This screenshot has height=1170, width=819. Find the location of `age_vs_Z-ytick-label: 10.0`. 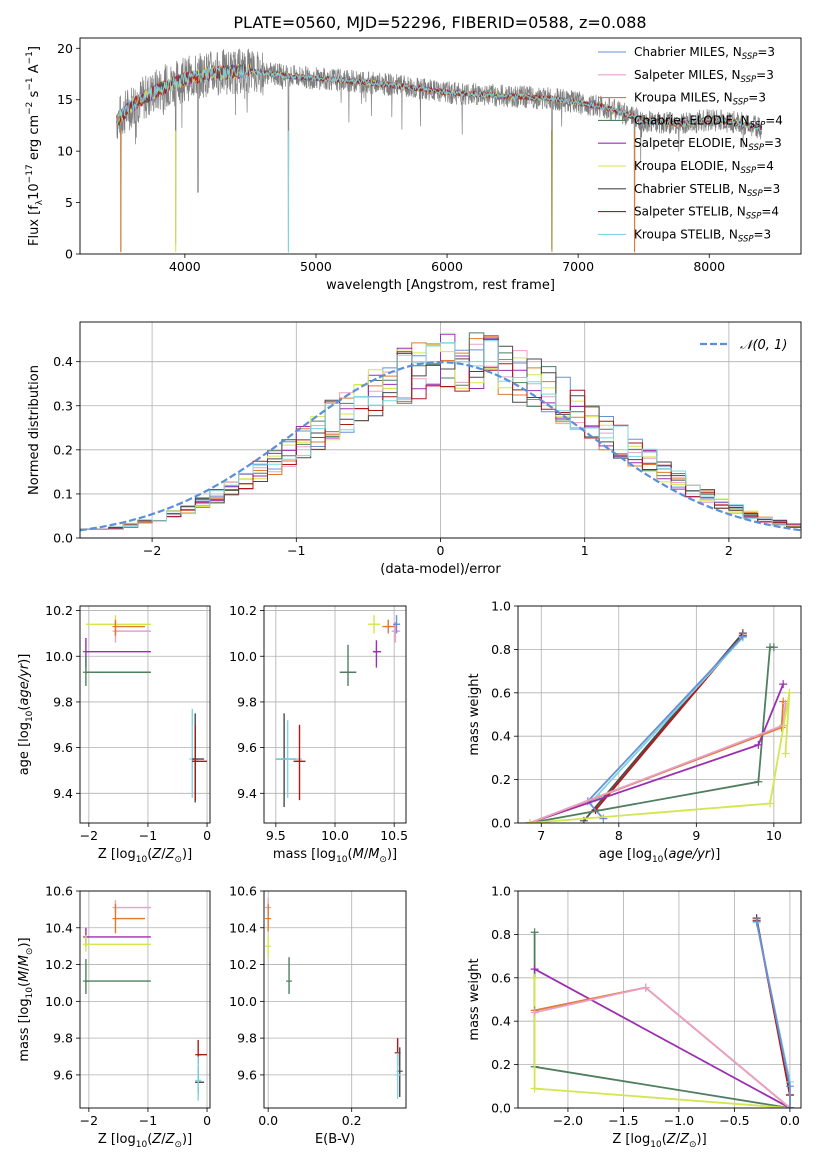

age_vs_Z-ytick-label: 10.0 is located at coordinates (59, 656).